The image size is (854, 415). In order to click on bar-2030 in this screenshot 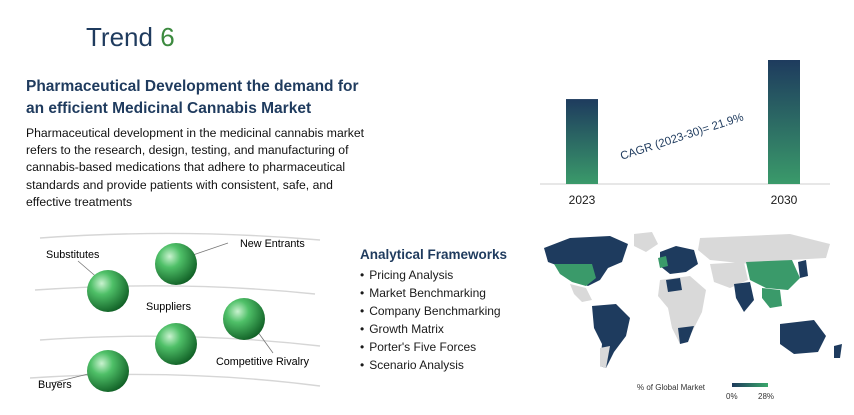, I will do `click(784, 122)`.